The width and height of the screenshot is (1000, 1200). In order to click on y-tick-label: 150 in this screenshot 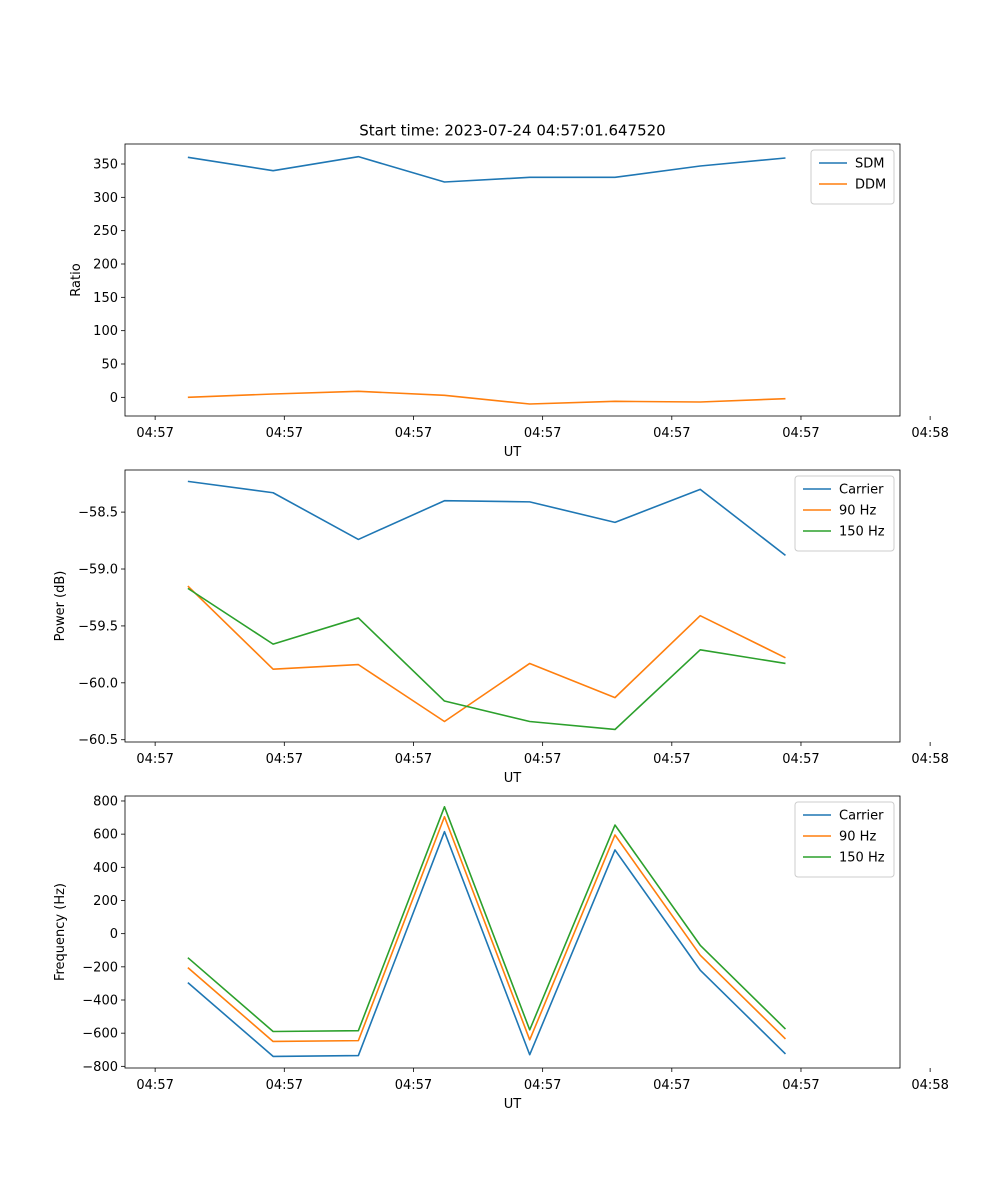, I will do `click(105, 298)`.